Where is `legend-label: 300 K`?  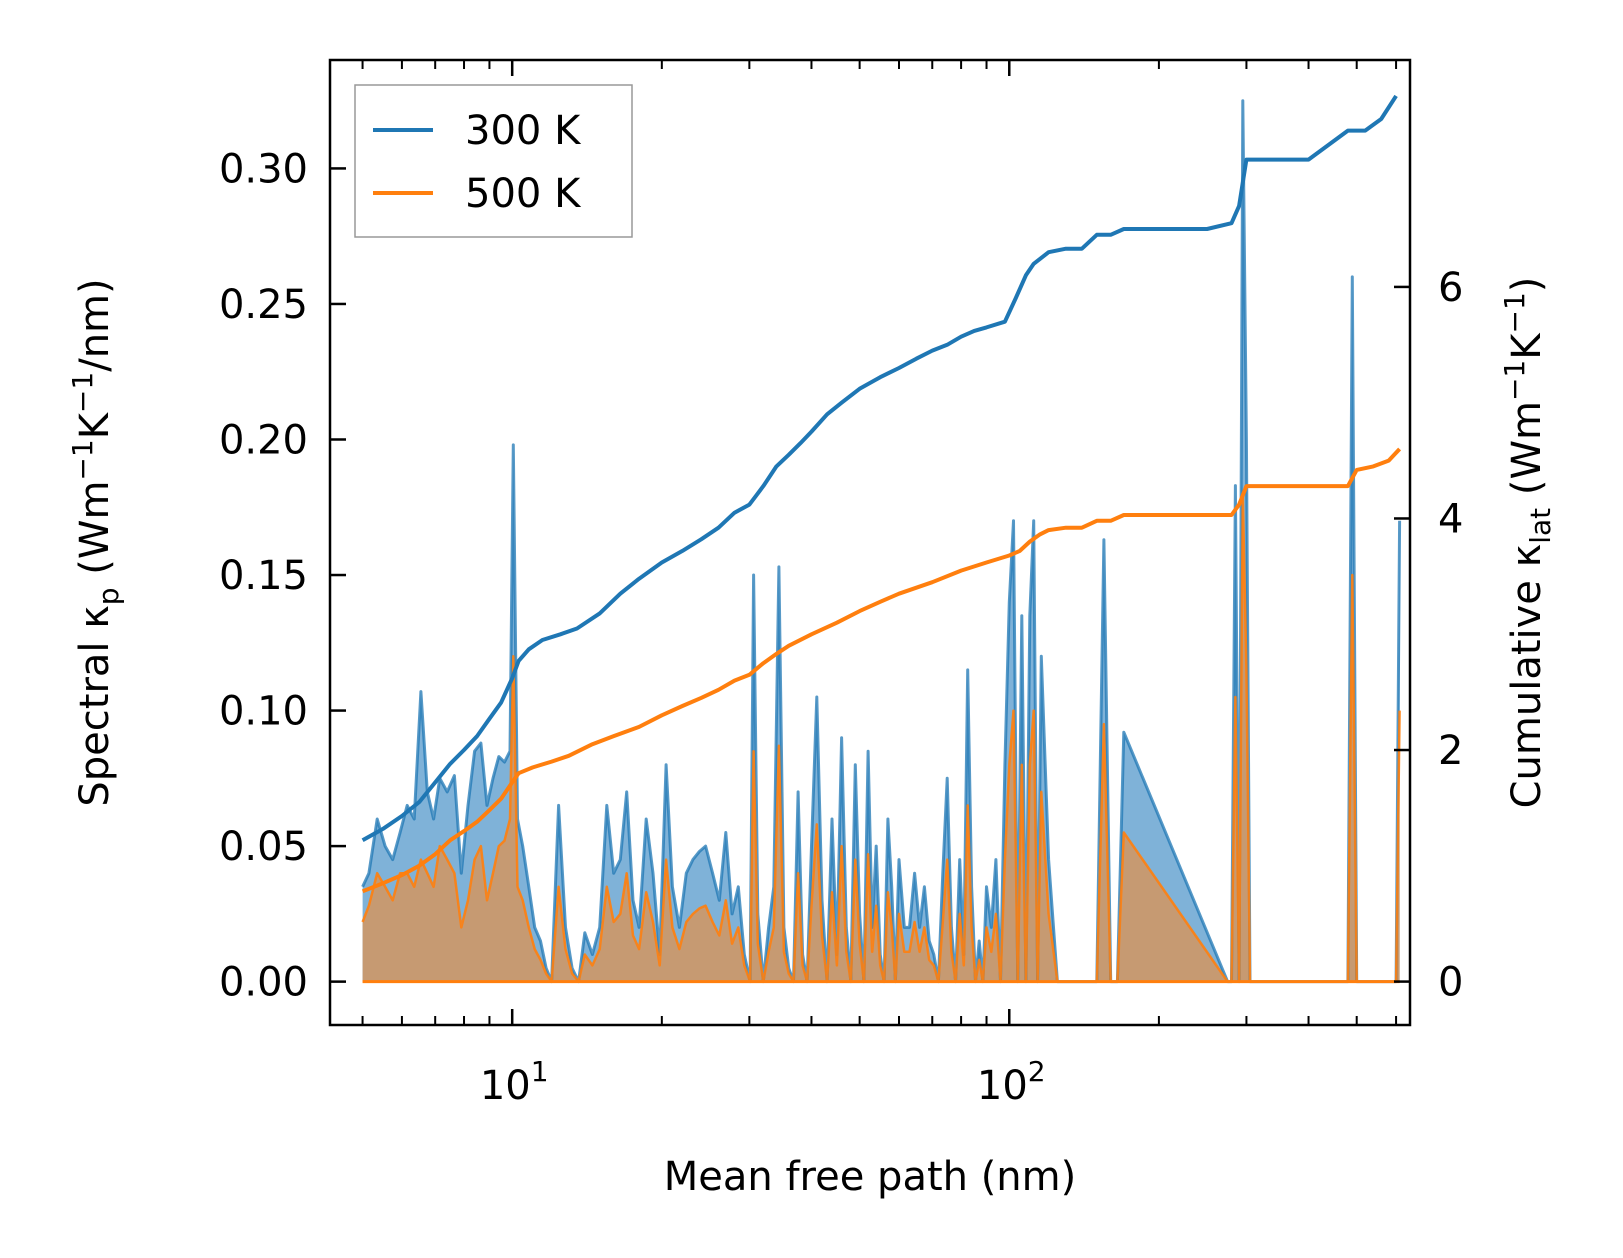 legend-label: 300 K is located at coordinates (523, 131).